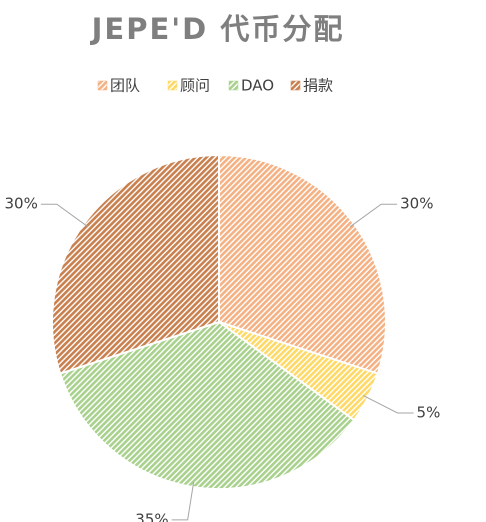 The width and height of the screenshot is (486, 522). What do you see at coordinates (125, 86) in the screenshot?
I see `legend-label: 团队` at bounding box center [125, 86].